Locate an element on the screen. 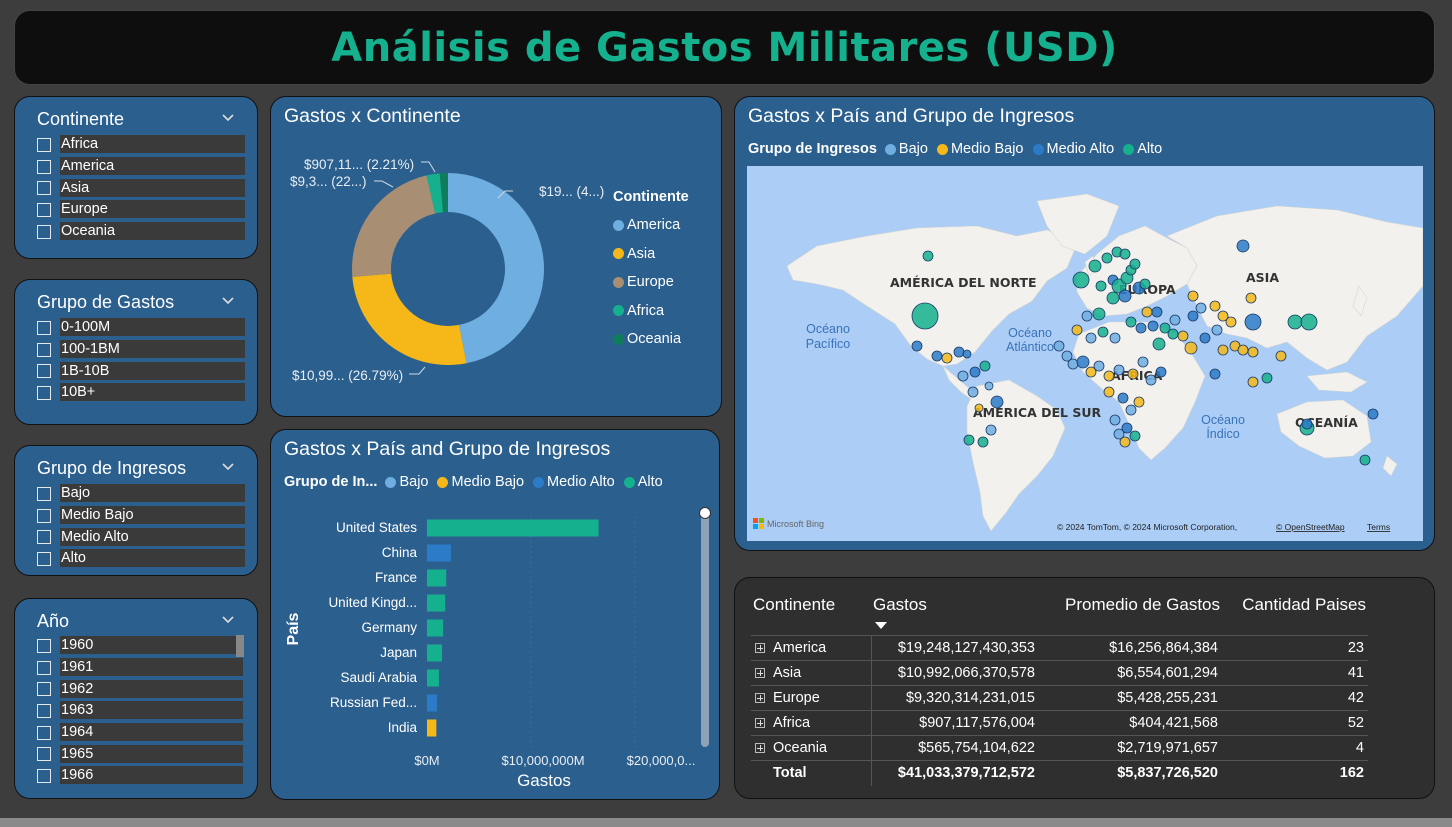 This screenshot has height=827, width=1452. bar-japan is located at coordinates (435, 653).